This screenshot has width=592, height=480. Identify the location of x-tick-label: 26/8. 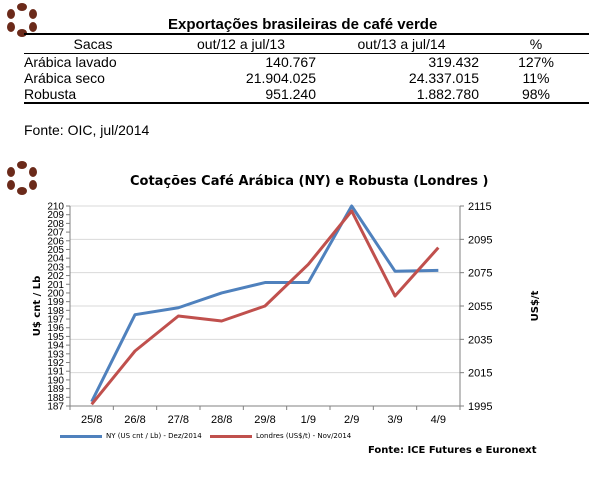
(134, 420).